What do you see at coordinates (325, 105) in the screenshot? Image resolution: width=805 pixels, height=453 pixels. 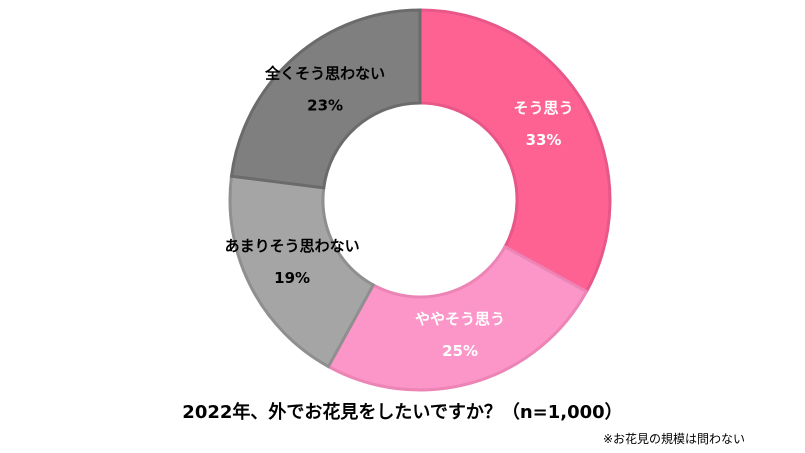 I see `slice-value-4: 23%` at bounding box center [325, 105].